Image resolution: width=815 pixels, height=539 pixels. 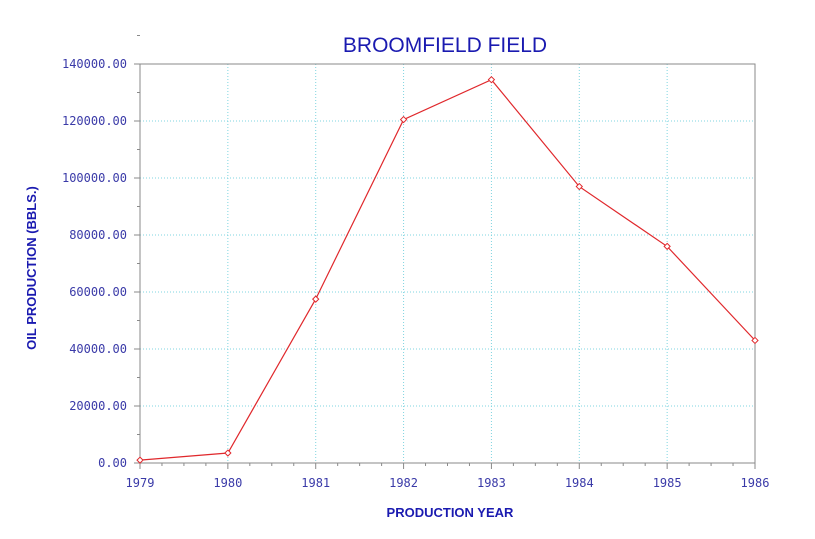 What do you see at coordinates (94, 121) in the screenshot?
I see `y-tick-label: 120000.00` at bounding box center [94, 121].